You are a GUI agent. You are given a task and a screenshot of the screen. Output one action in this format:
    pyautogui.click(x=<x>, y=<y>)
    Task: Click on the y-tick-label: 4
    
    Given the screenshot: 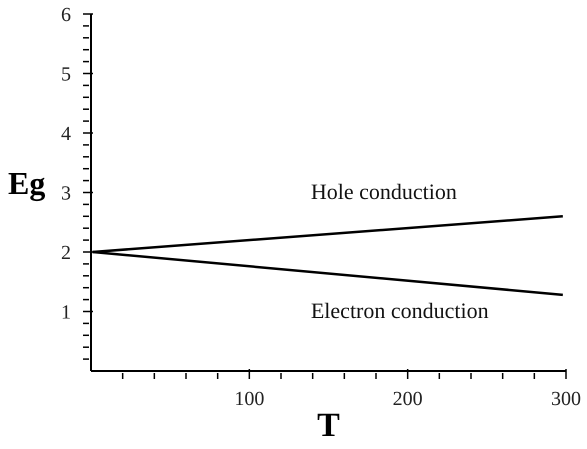 What is the action you would take?
    pyautogui.click(x=66, y=134)
    